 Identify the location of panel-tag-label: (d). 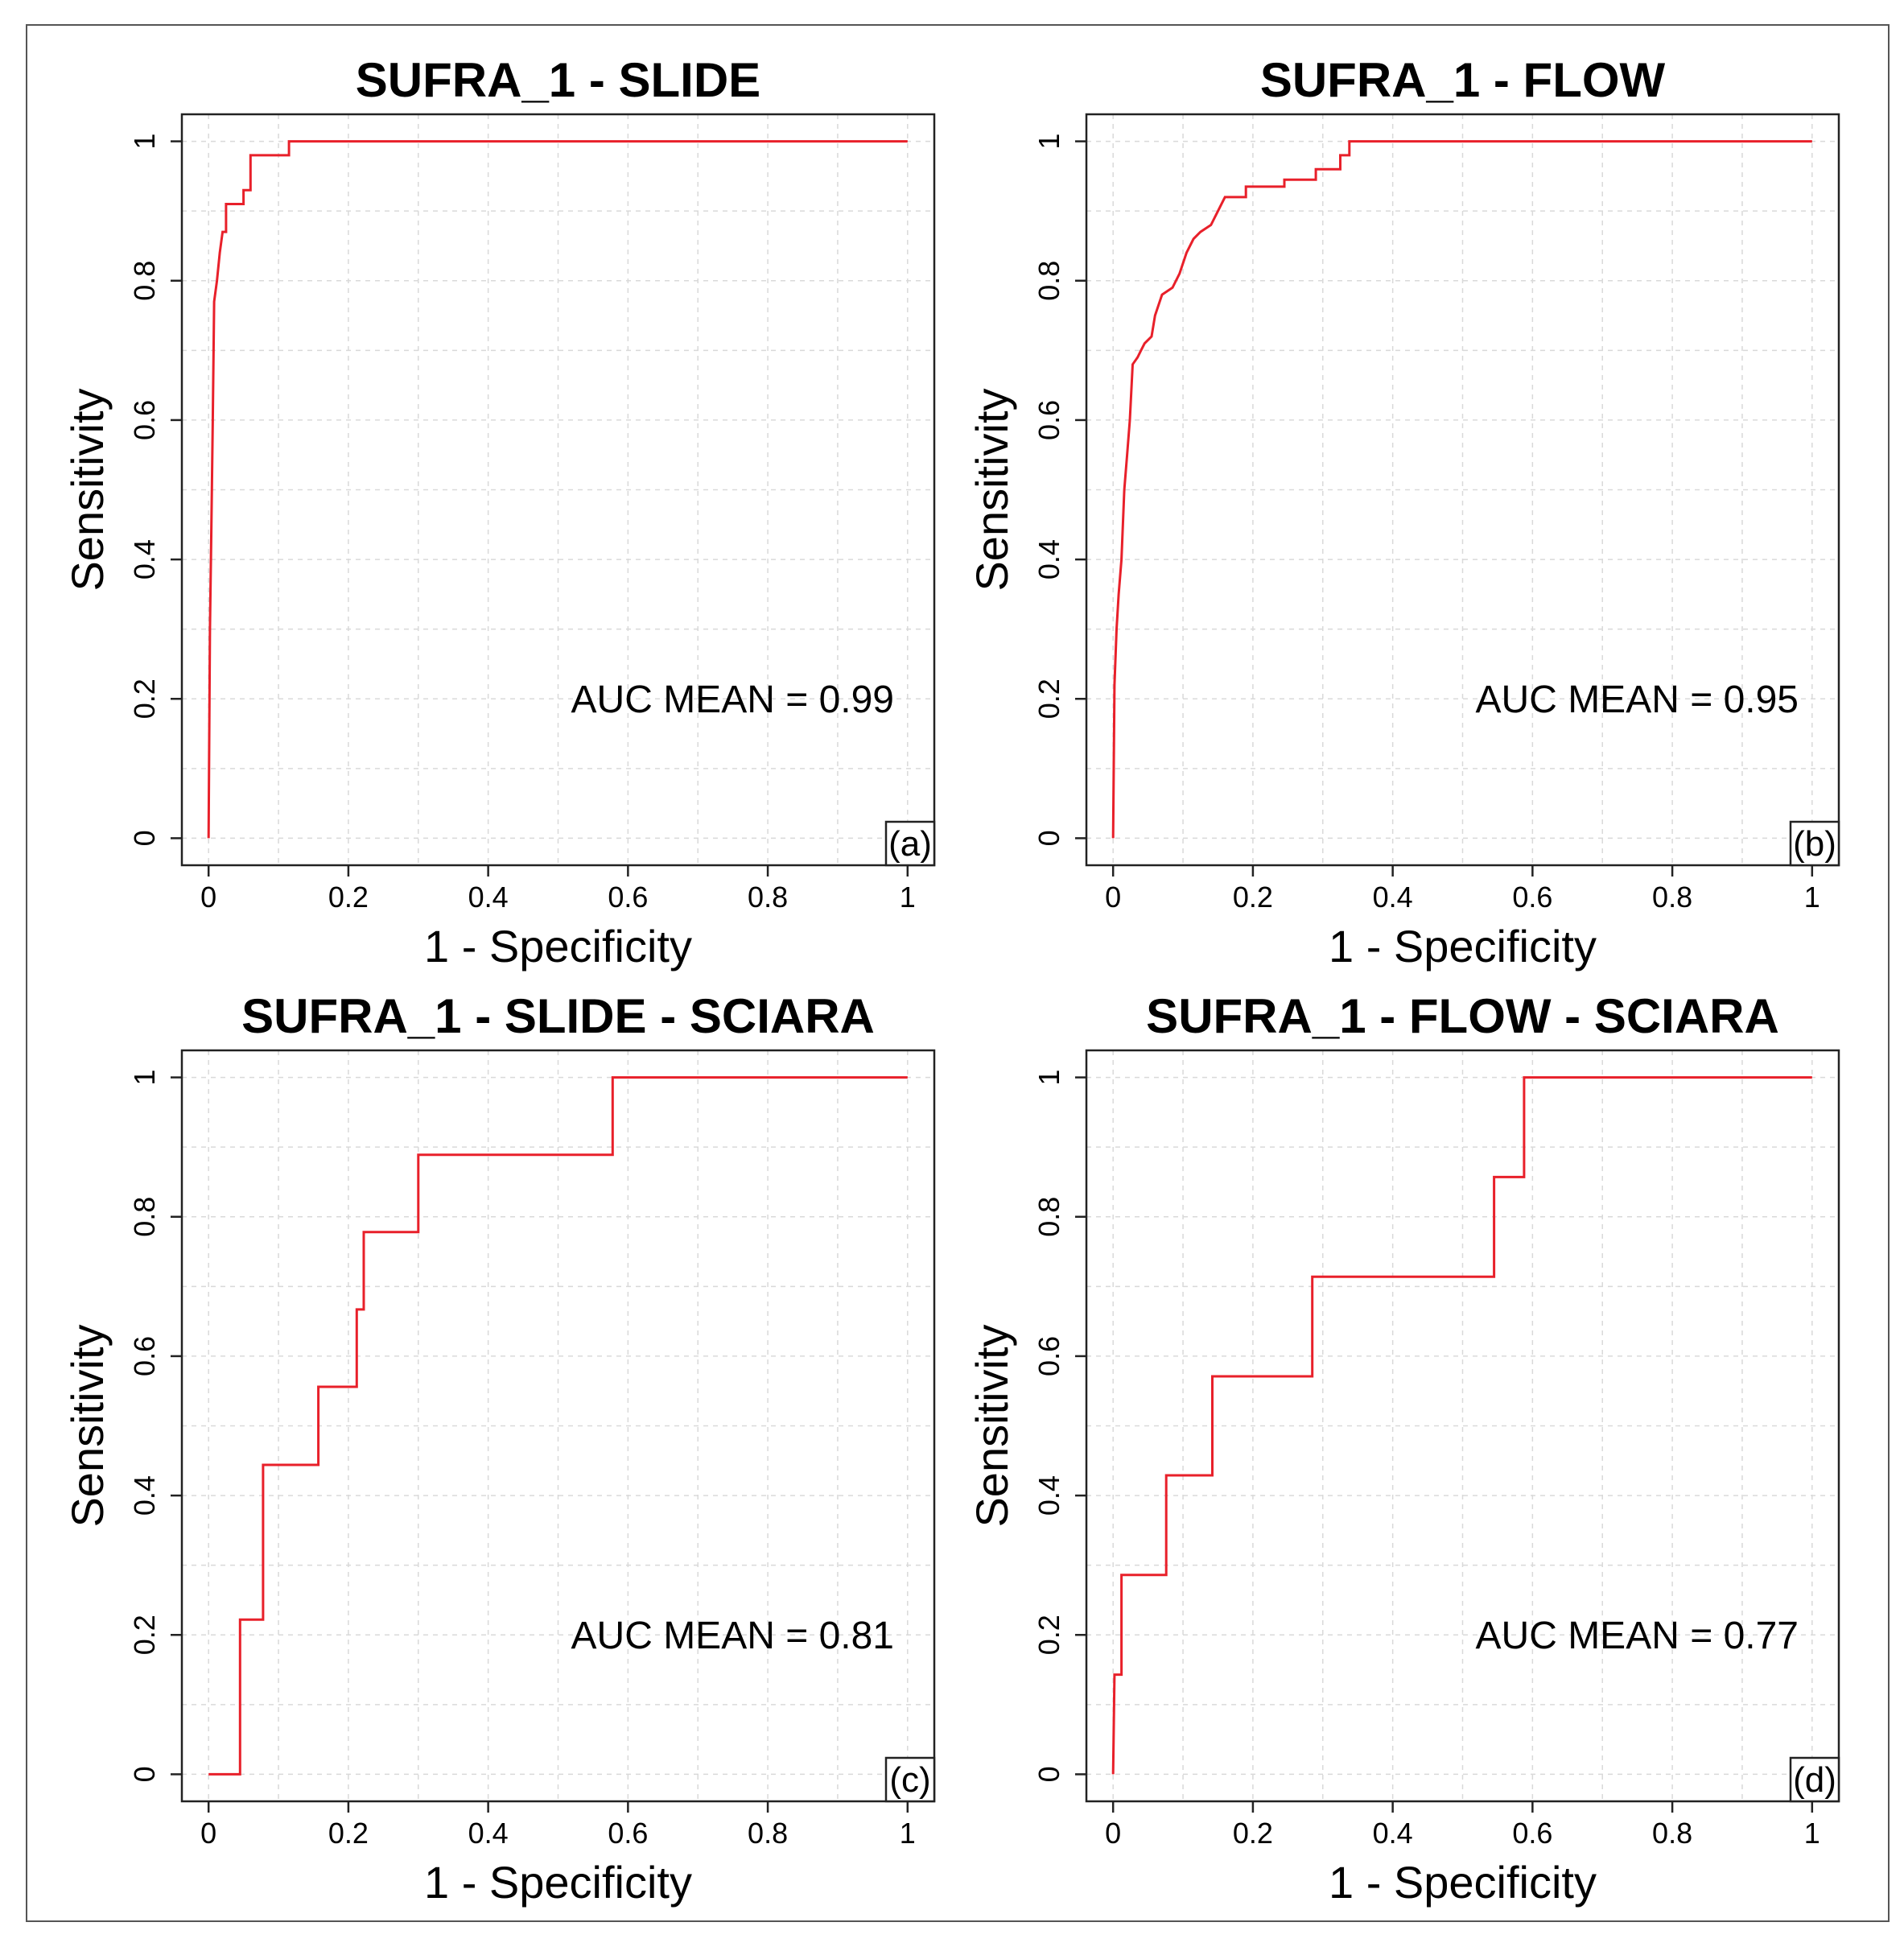
(1814, 1780).